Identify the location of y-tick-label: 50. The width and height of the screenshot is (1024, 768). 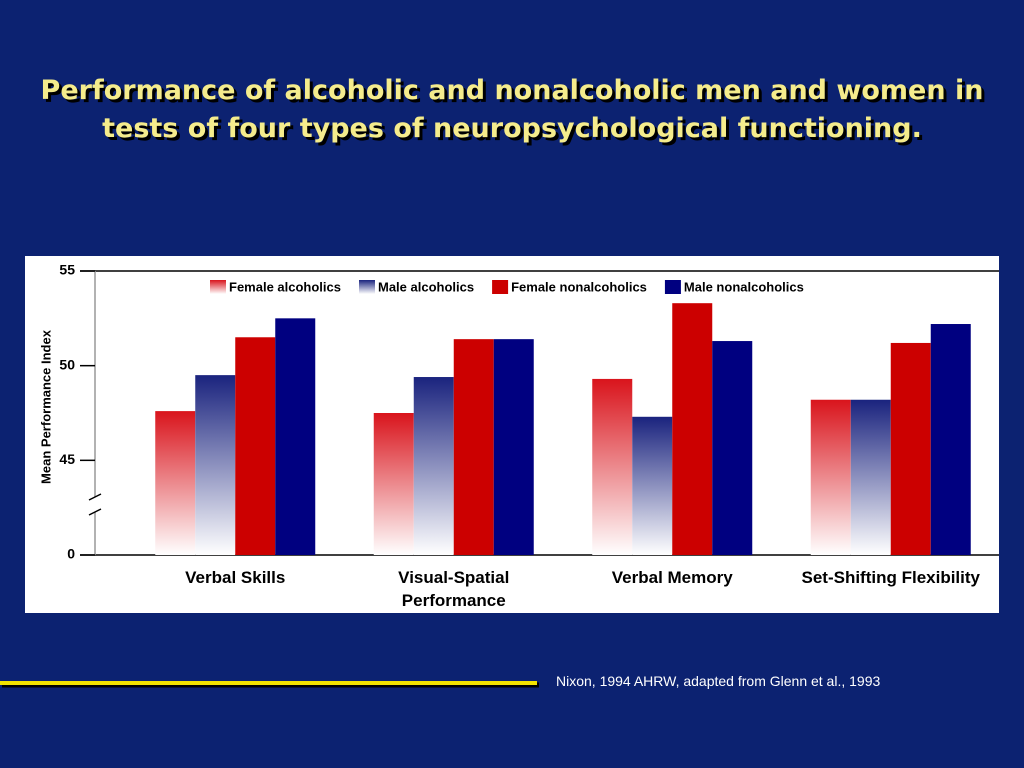
(67, 364).